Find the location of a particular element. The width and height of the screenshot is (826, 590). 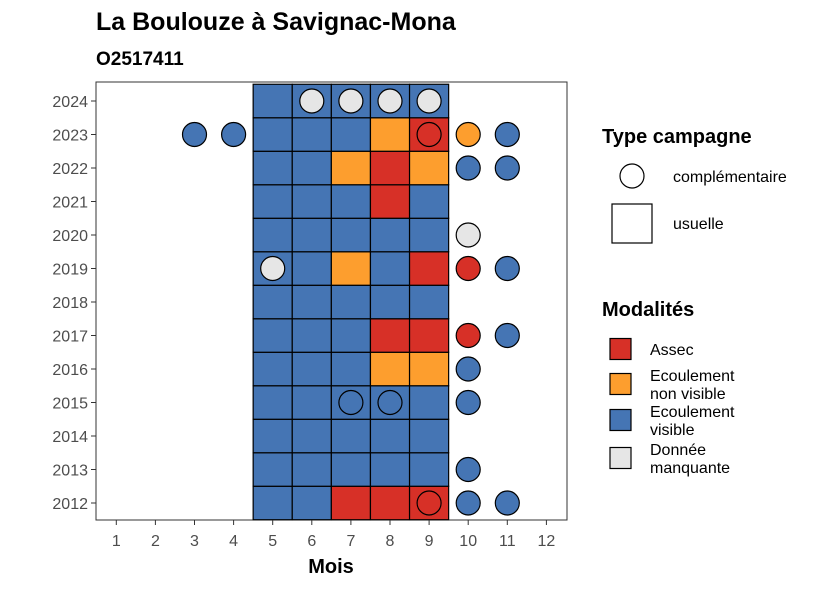

legend-item-label: manquante is located at coordinates (690, 468).